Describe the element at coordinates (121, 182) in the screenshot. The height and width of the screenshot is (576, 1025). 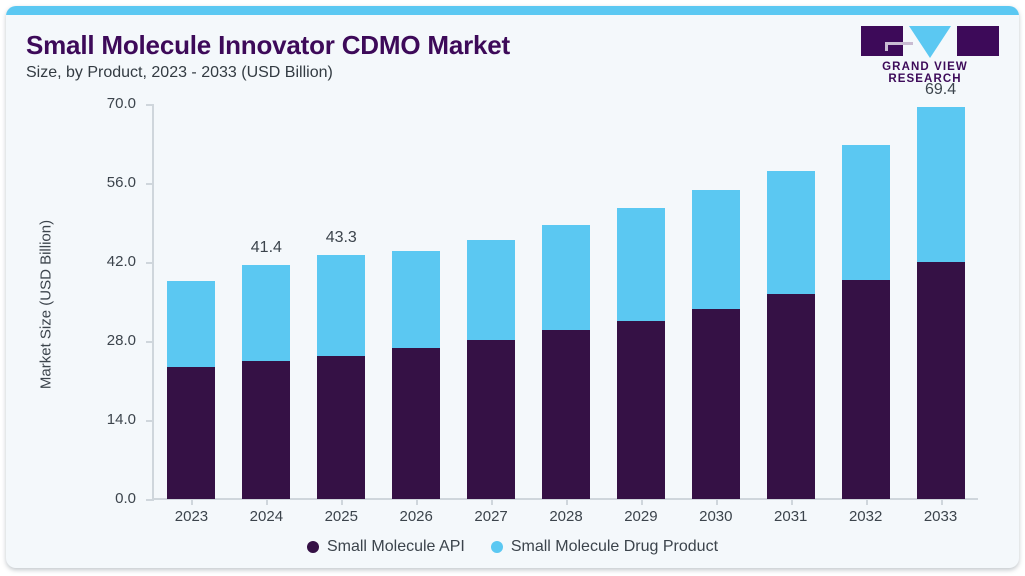
I see `y-tick-label-text: 56.0` at that location.